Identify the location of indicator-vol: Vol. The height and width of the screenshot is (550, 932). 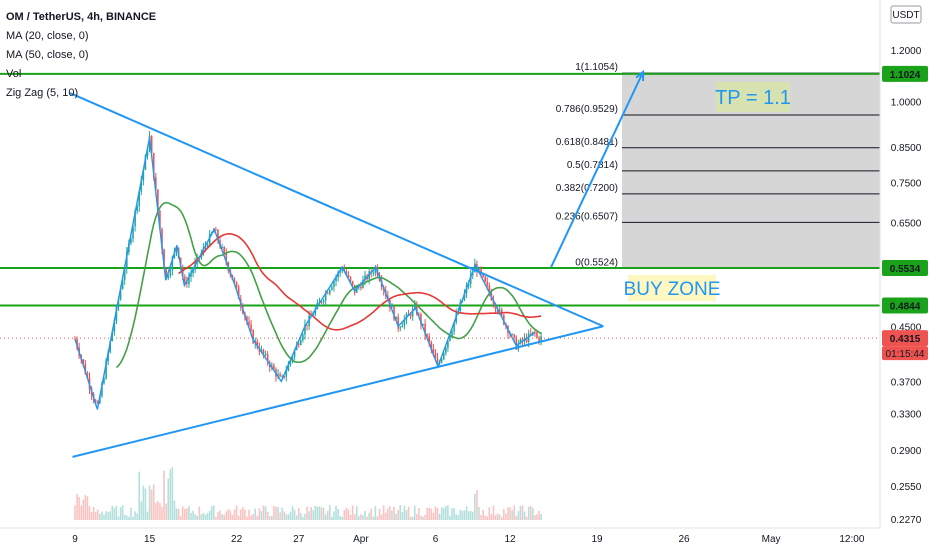
(14, 74).